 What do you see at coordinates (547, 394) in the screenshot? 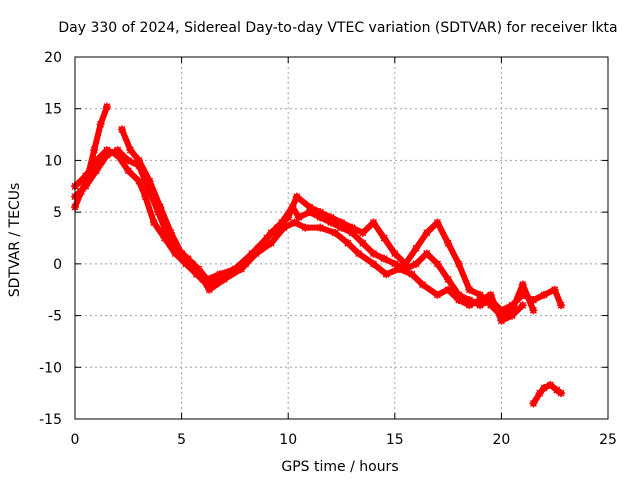
I see `series-trace-e` at bounding box center [547, 394].